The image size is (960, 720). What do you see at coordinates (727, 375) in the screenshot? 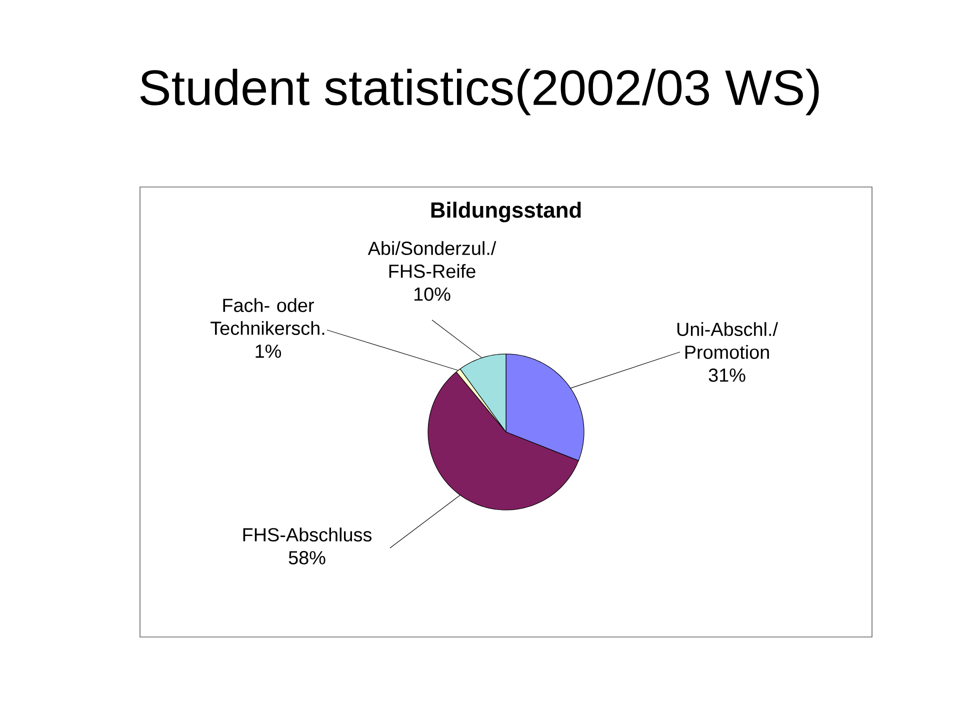
I see `data-label: 31%` at bounding box center [727, 375].